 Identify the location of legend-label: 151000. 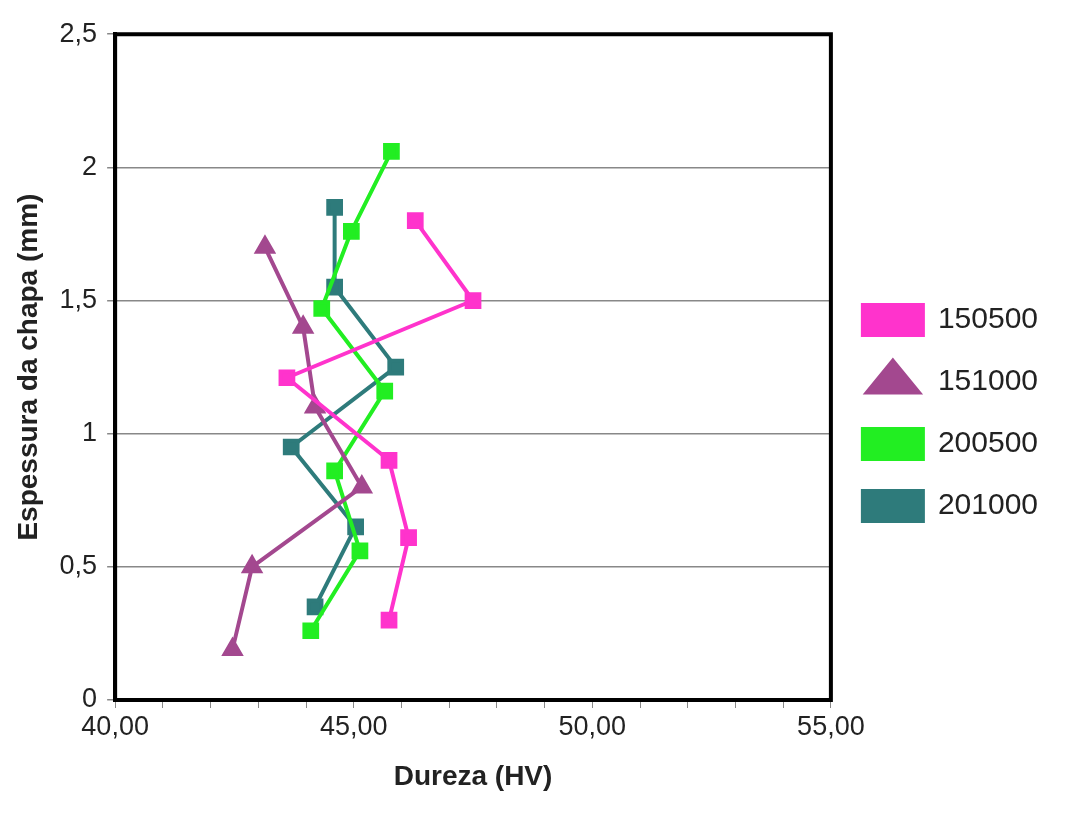
(987, 380).